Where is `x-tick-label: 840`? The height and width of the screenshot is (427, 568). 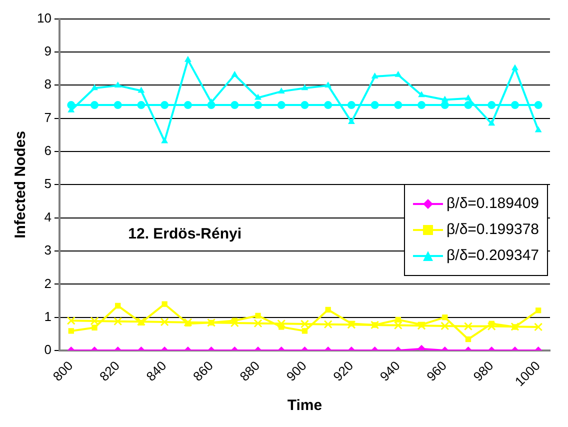 x-tick-label: 840 is located at coordinates (156, 371).